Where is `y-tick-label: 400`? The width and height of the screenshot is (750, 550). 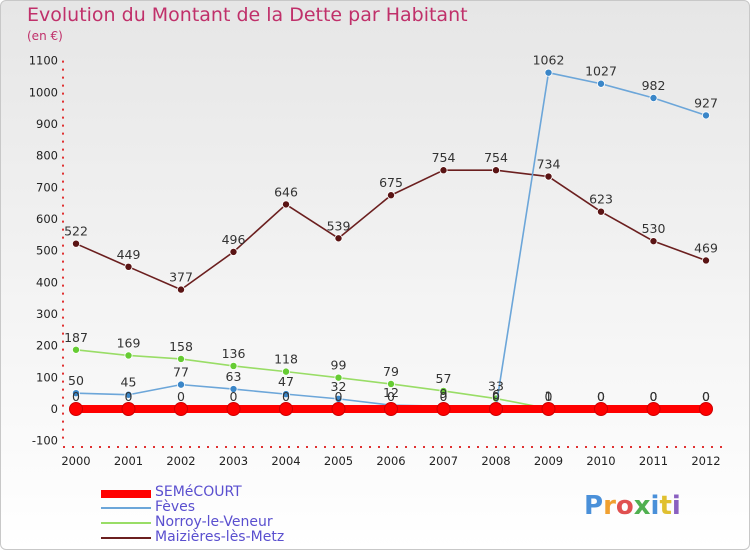
y-tick-label: 400 is located at coordinates (47, 282).